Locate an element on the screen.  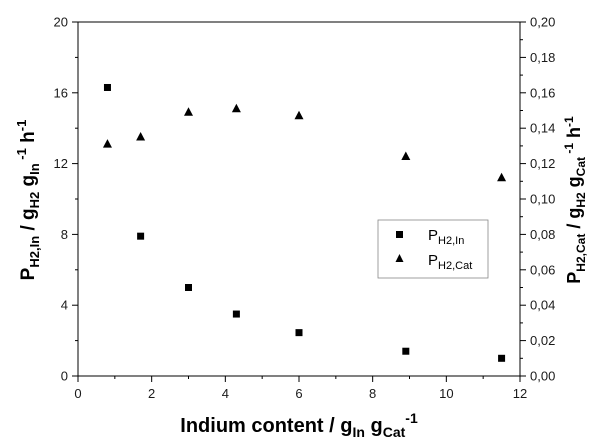
y-right-tick-label: 0,20 is located at coordinates (542, 22).